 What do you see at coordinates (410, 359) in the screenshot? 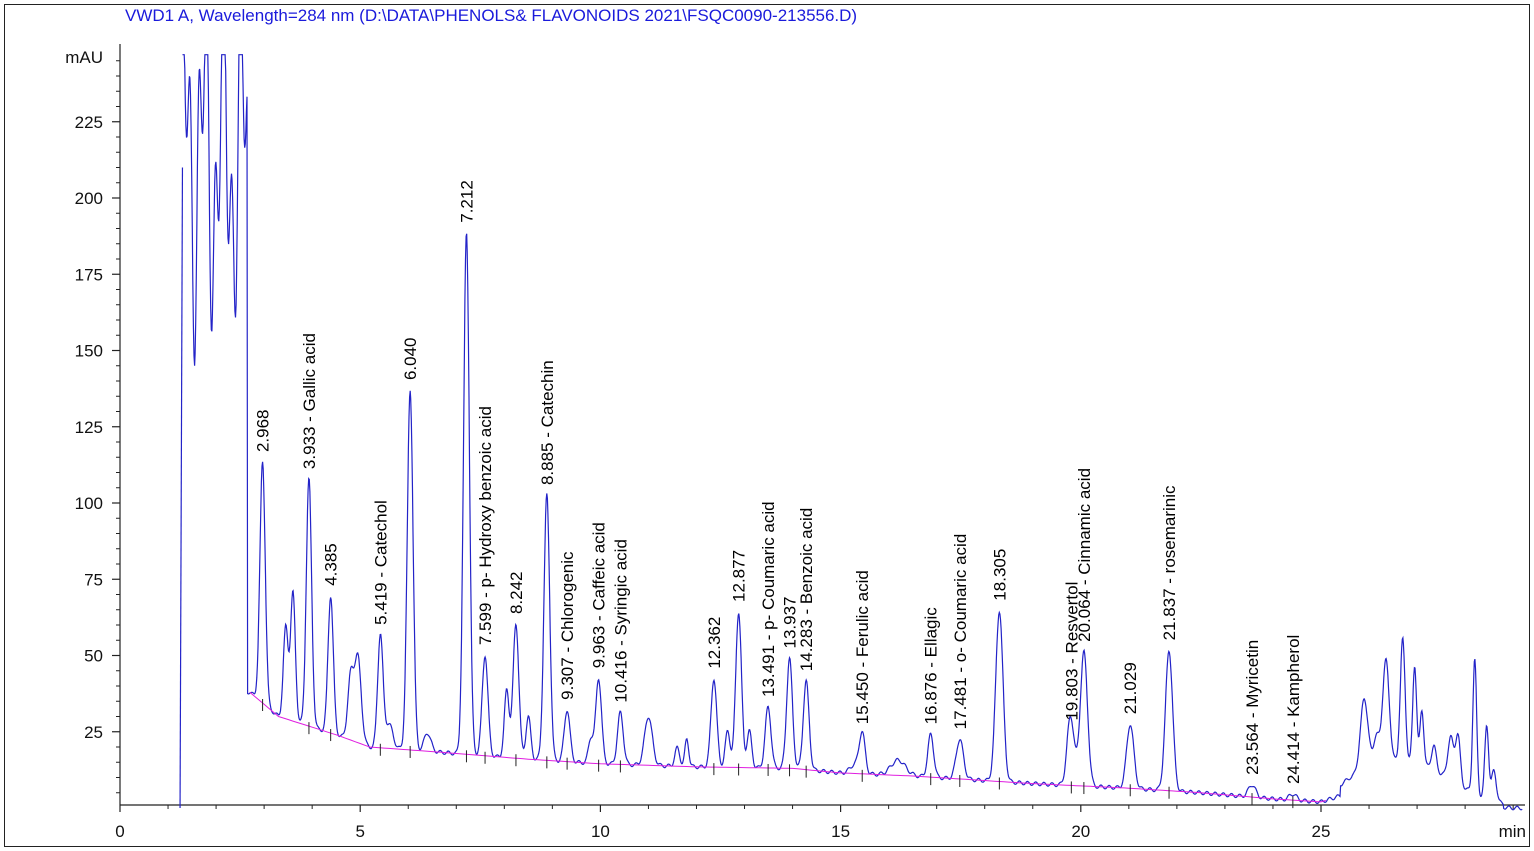
I see `peak-label: 6.040` at bounding box center [410, 359].